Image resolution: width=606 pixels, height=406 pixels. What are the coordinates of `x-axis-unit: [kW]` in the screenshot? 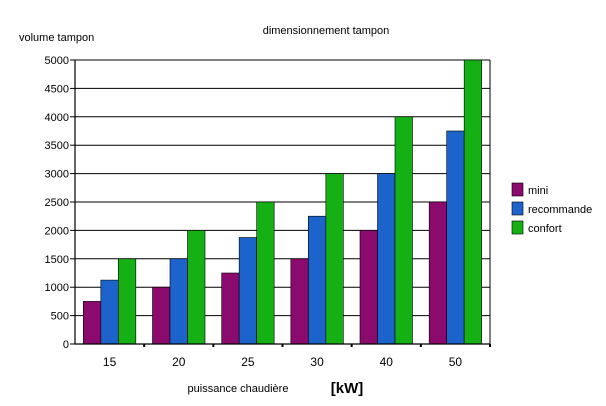 It's located at (347, 388).